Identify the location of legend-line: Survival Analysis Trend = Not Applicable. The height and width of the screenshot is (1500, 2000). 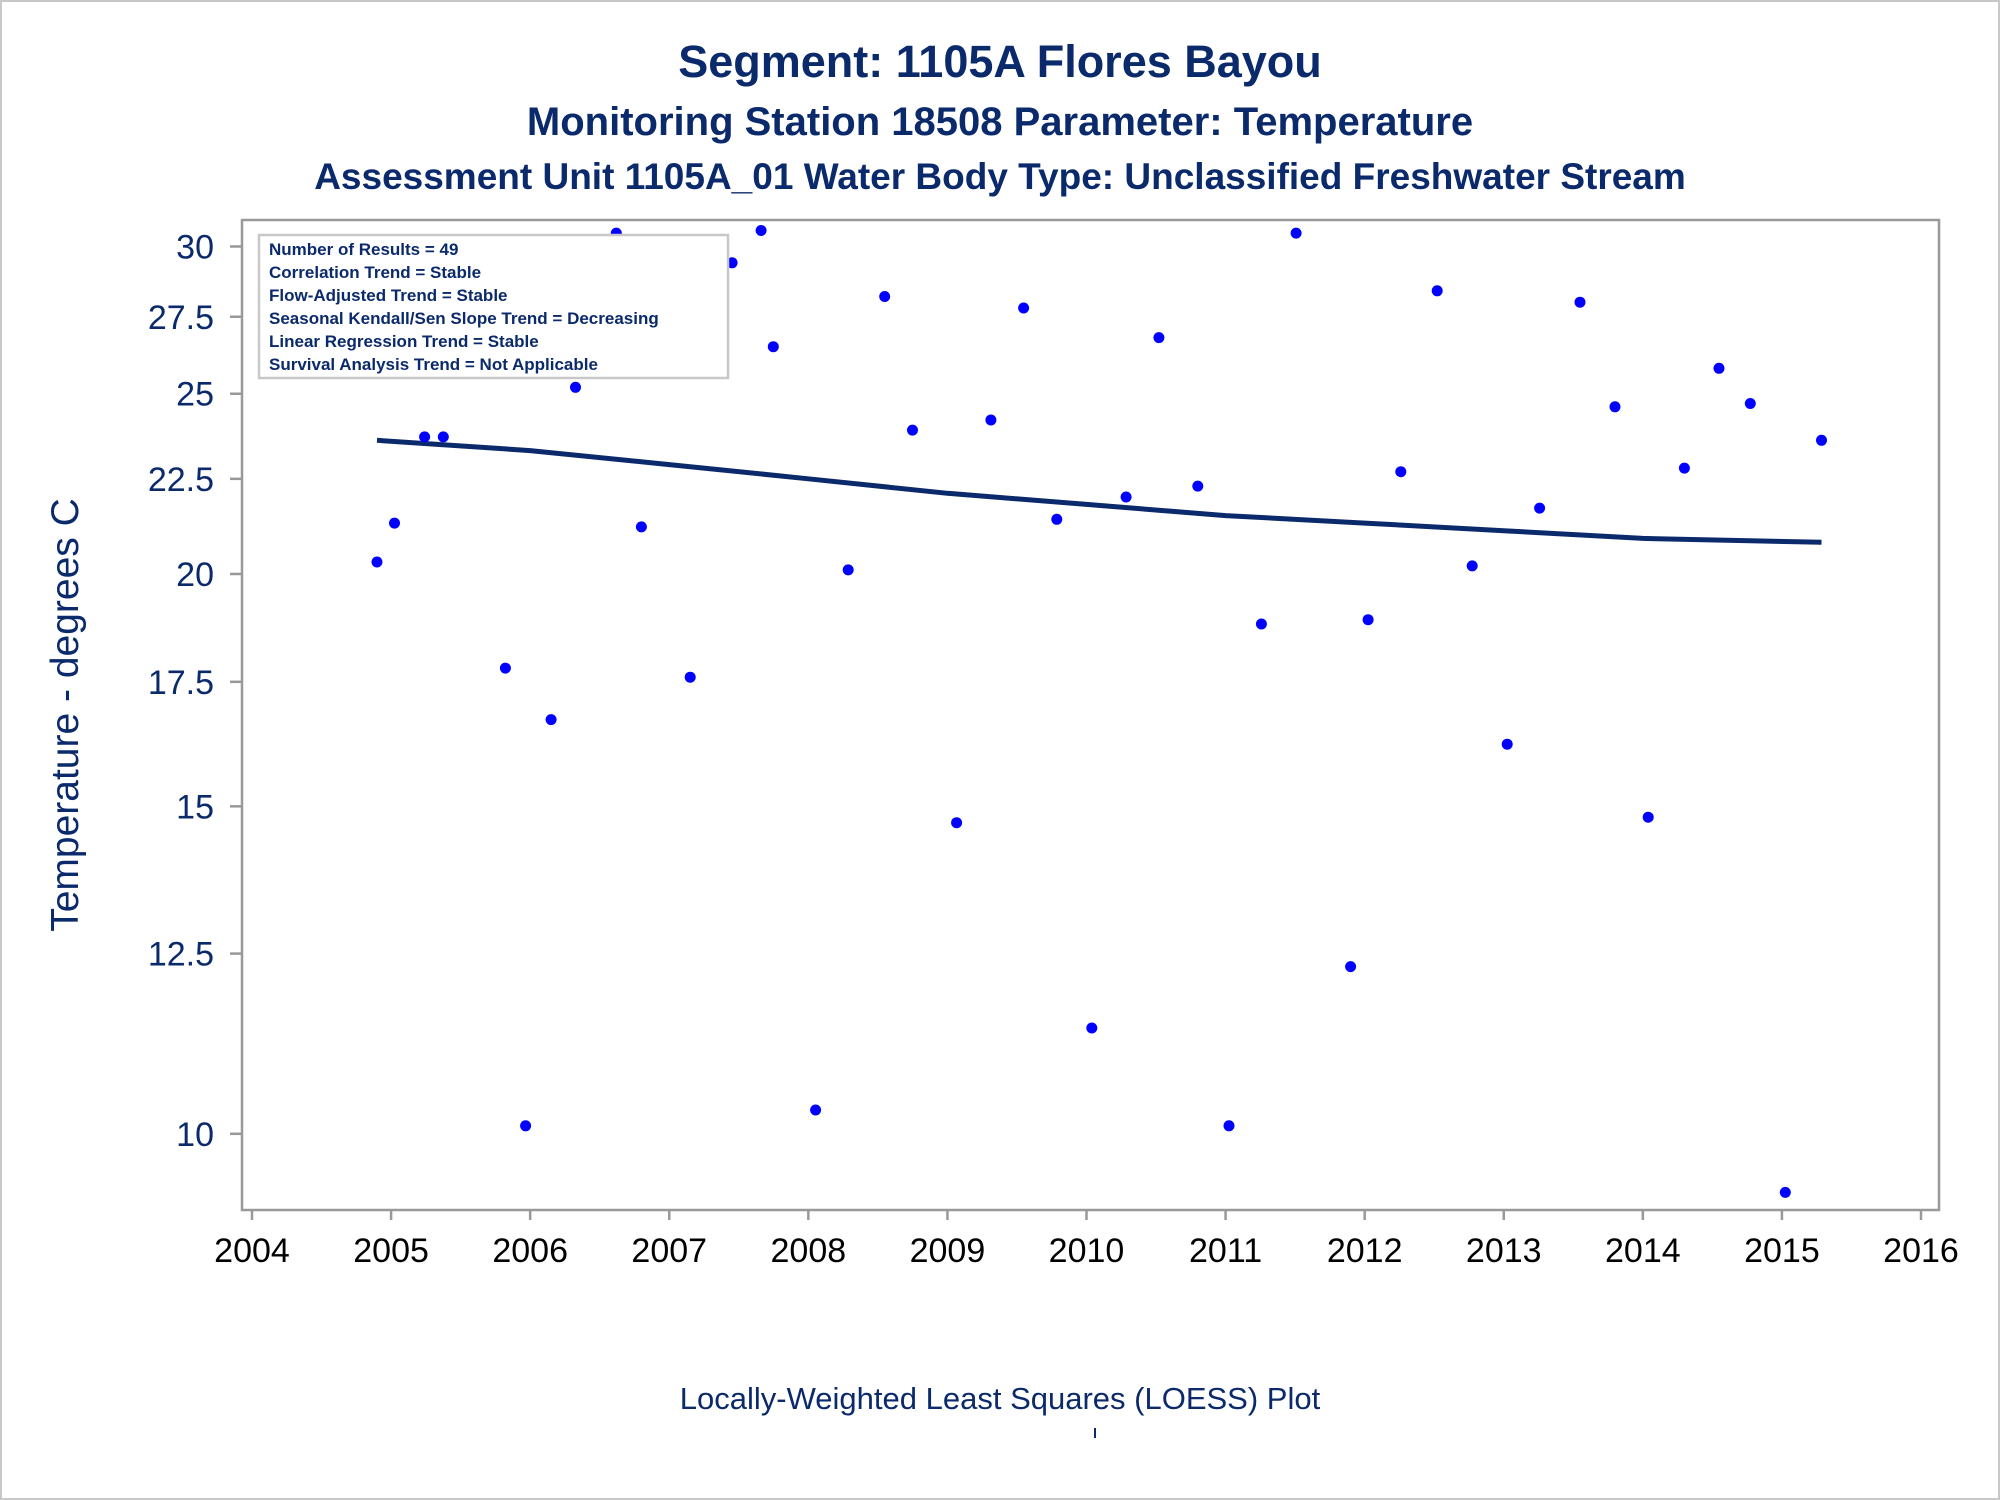
(433, 364).